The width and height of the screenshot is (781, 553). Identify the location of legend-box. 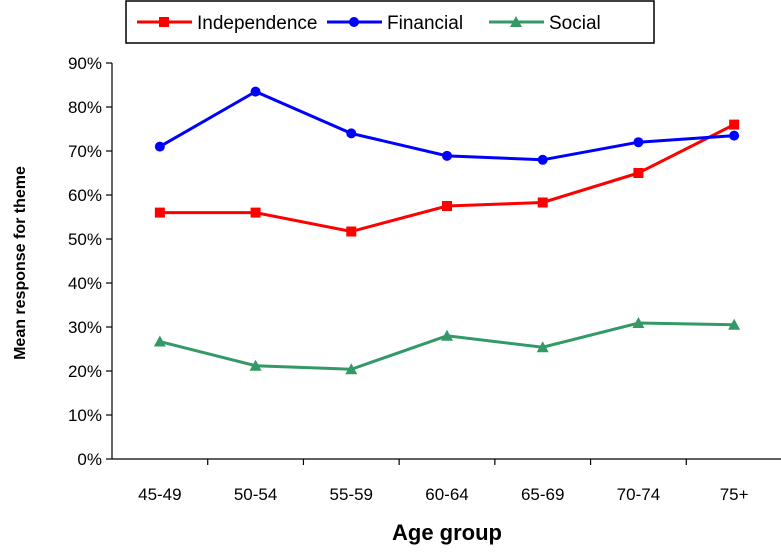
(390, 22).